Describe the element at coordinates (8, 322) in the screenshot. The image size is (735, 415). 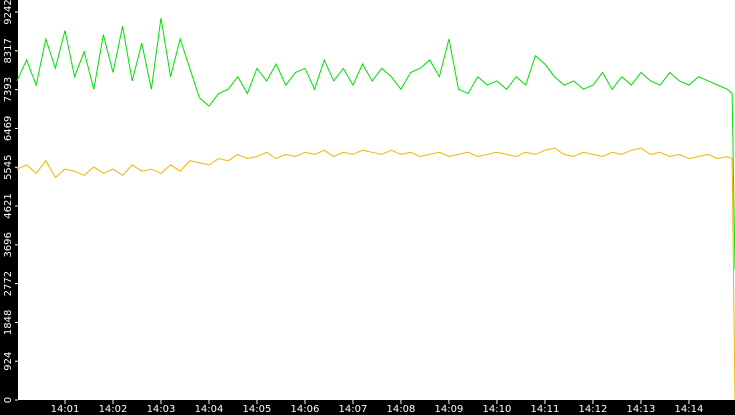
I see `y-tick-label: 1848` at that location.